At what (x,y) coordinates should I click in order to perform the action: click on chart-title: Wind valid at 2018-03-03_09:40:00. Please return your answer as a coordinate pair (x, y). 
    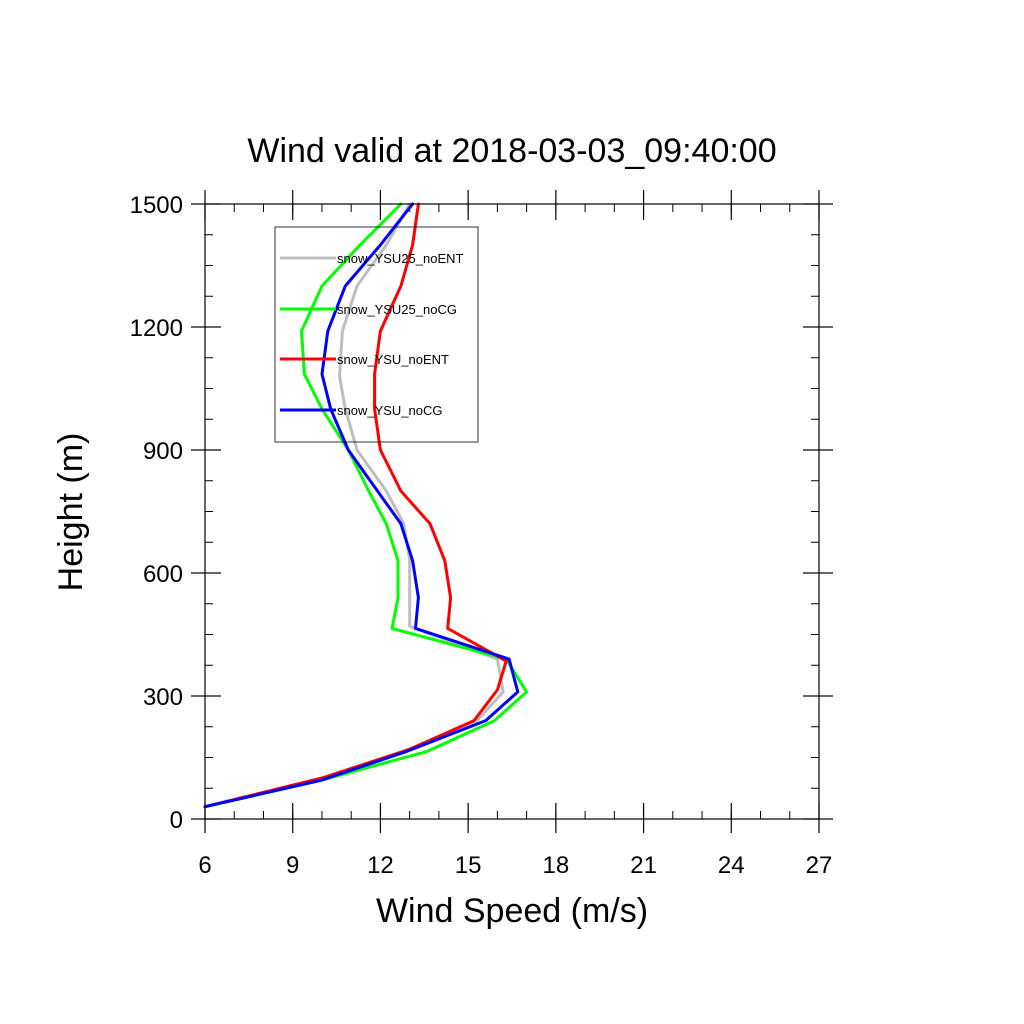
    Looking at the image, I should click on (511, 151).